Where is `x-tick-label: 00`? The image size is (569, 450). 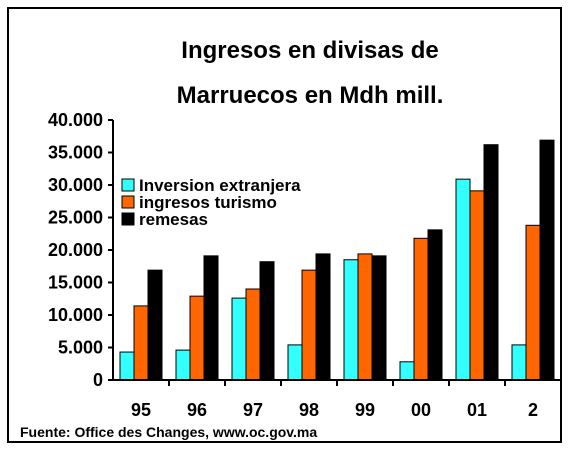 x-tick-label: 00 is located at coordinates (421, 410).